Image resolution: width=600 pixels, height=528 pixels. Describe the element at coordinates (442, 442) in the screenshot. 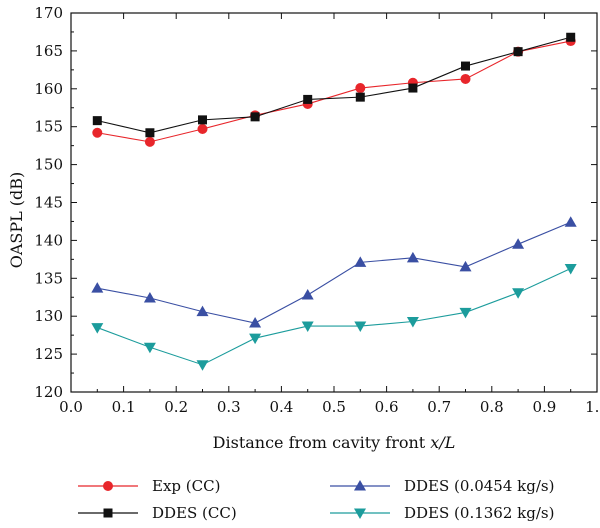

I see `x-axis-label-variable: x/L` at that location.